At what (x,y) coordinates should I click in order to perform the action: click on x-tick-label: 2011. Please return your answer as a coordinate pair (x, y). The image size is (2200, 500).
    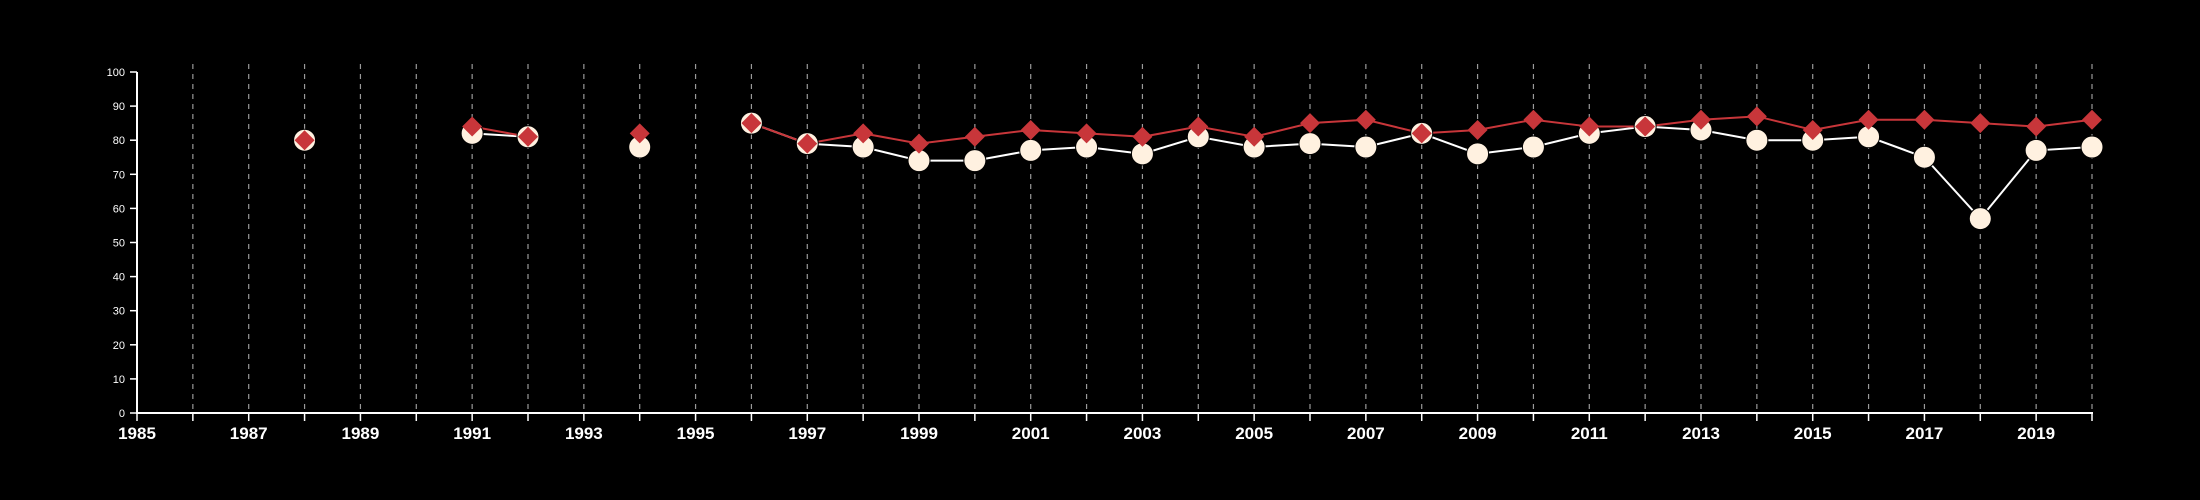
    Looking at the image, I should click on (1589, 433).